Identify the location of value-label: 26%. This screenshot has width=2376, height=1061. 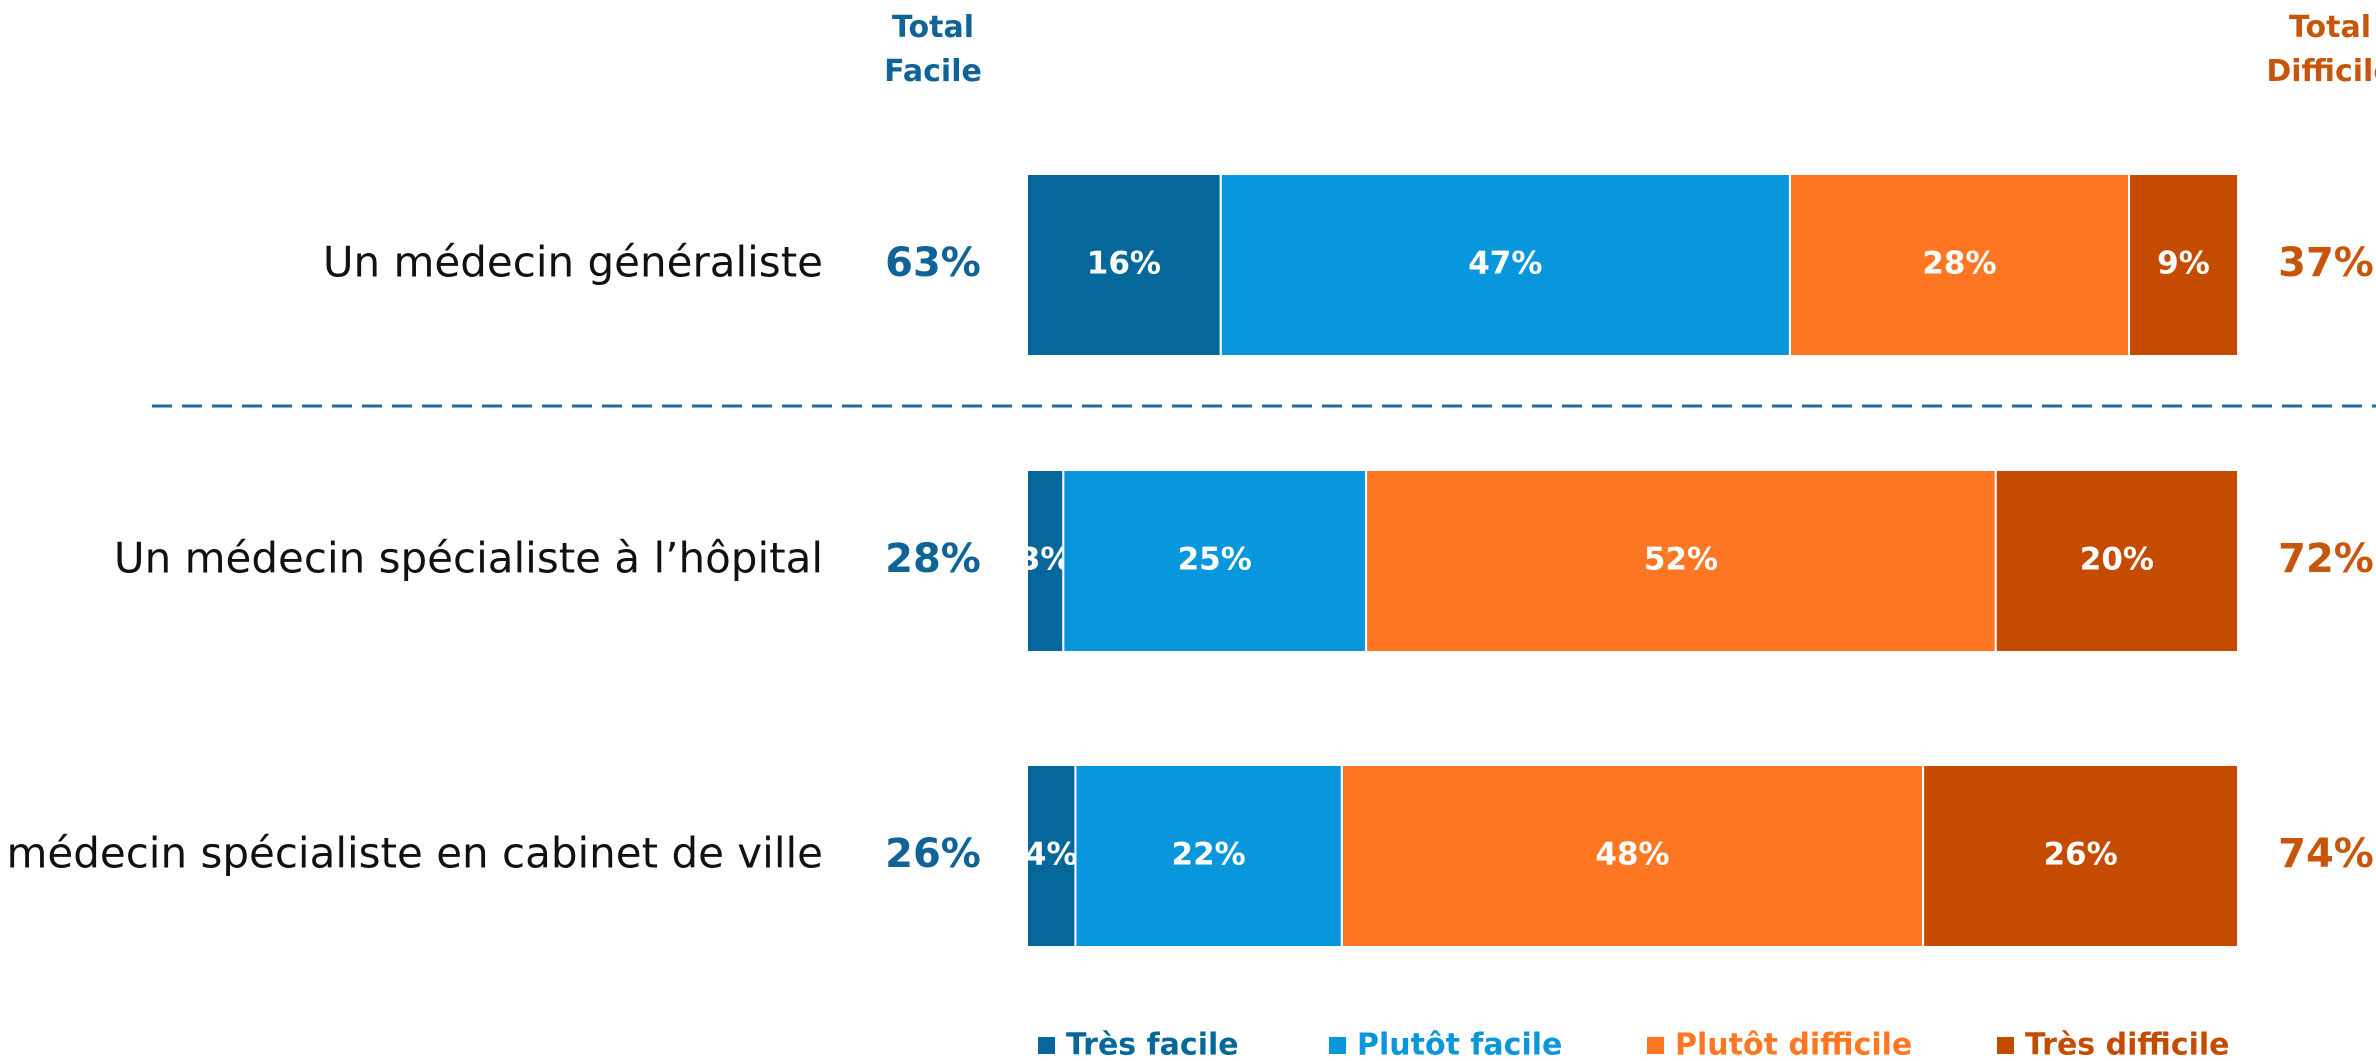
(2080, 855).